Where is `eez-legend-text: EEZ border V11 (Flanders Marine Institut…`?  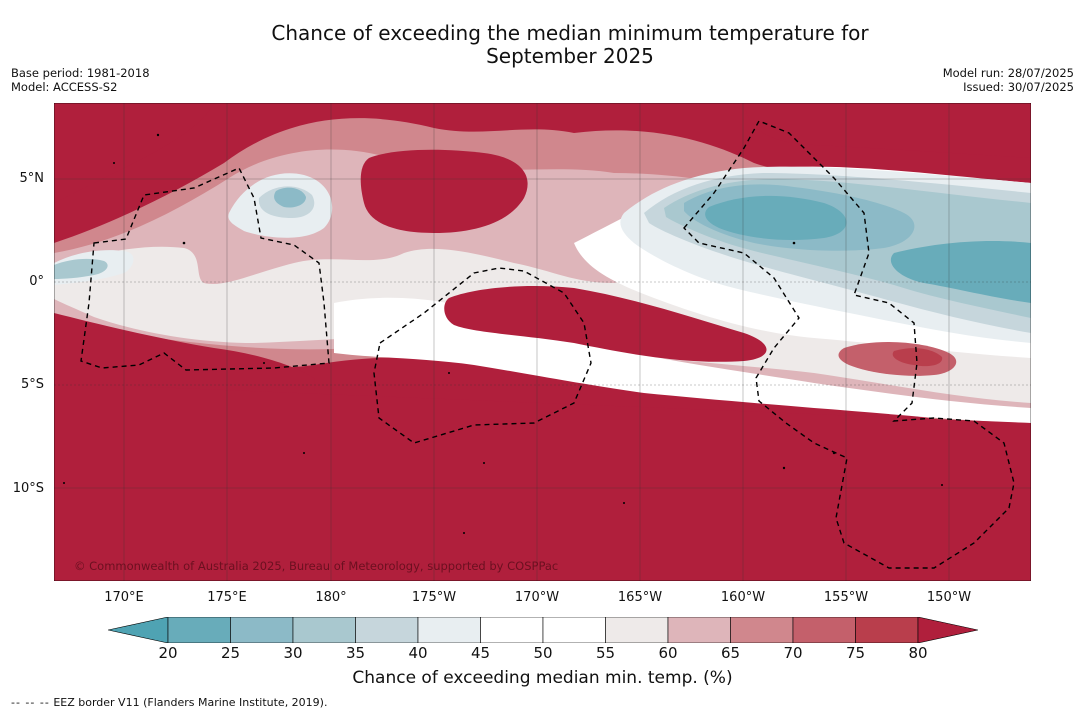 eez-legend-text: EEZ border V11 (Flanders Marine Institut… is located at coordinates (190, 702).